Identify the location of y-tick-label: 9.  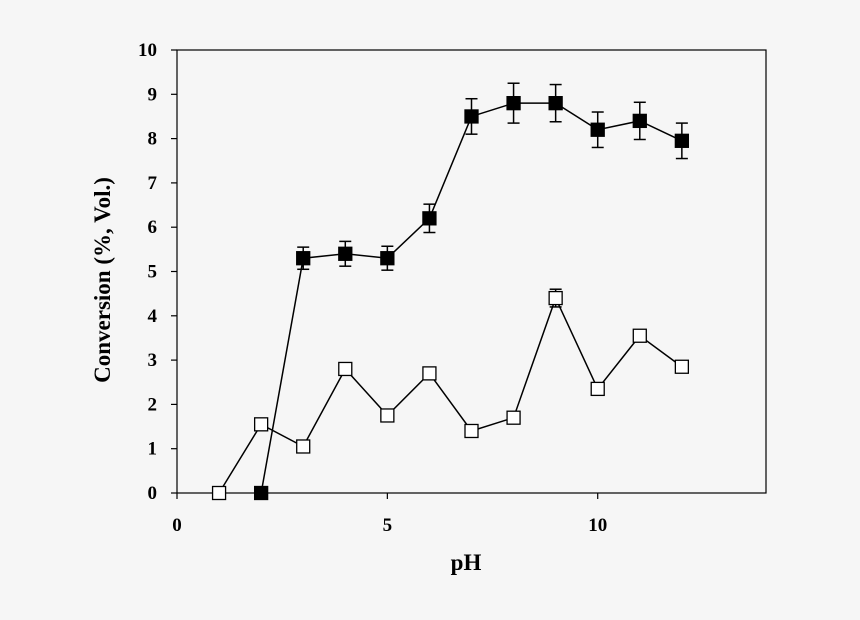
(153, 94).